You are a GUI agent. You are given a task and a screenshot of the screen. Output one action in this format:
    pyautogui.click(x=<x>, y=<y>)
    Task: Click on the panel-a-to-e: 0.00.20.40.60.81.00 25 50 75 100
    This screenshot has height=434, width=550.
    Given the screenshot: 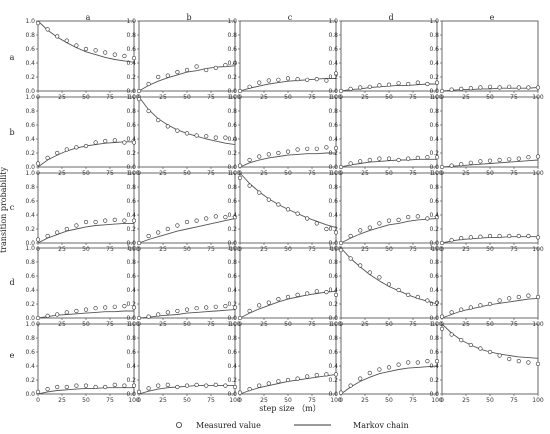 What is the action you would take?
    pyautogui.click(x=486, y=59)
    